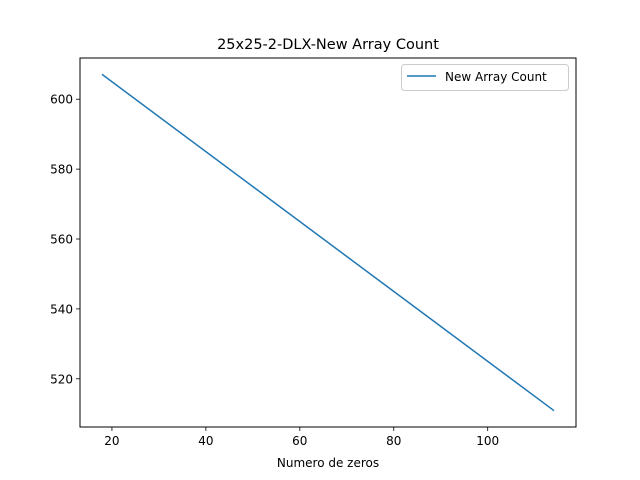  Describe the element at coordinates (61, 100) in the screenshot. I see `y-tick-label: 600` at that location.